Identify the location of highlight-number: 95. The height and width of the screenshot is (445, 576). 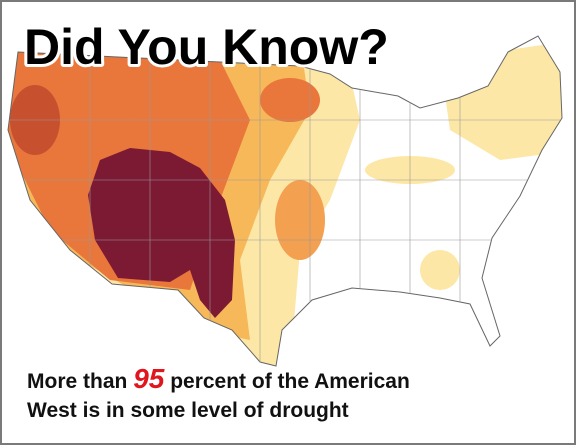
(149, 378).